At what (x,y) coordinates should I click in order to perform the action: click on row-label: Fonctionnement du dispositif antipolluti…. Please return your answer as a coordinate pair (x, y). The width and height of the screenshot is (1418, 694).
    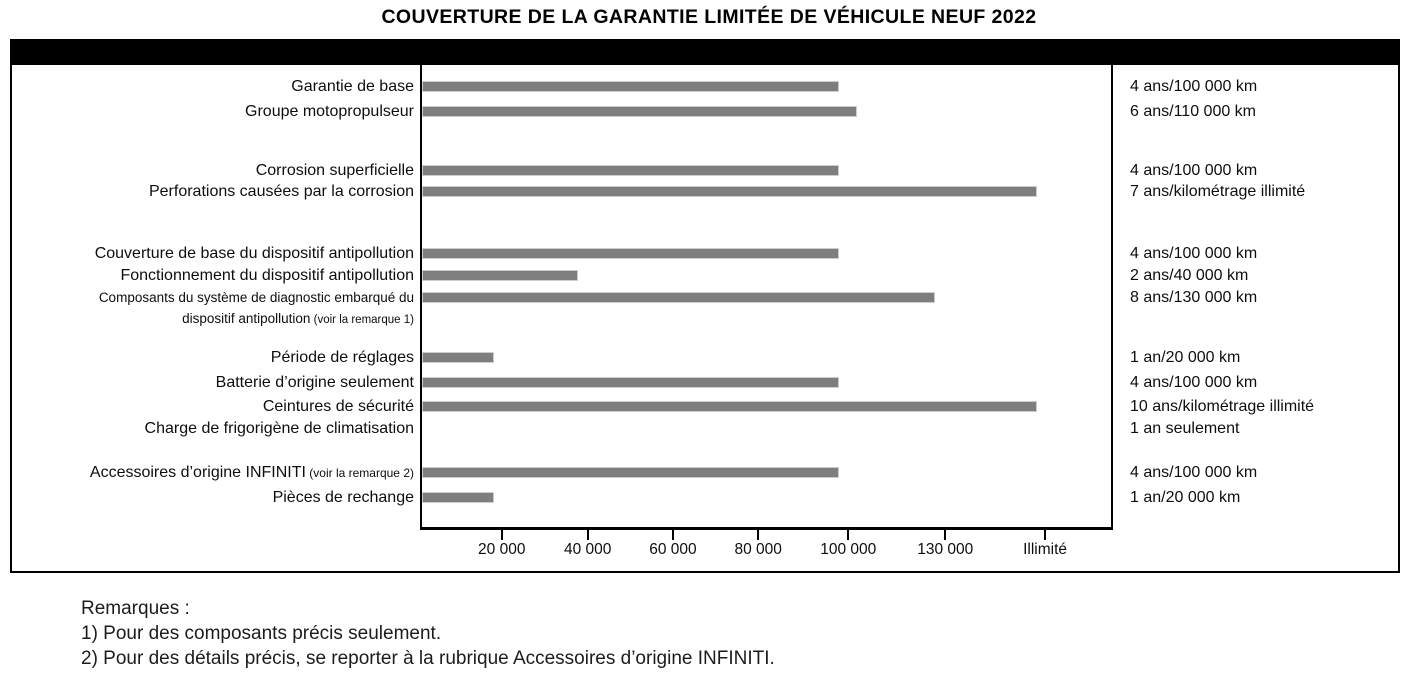
    Looking at the image, I should click on (212, 275).